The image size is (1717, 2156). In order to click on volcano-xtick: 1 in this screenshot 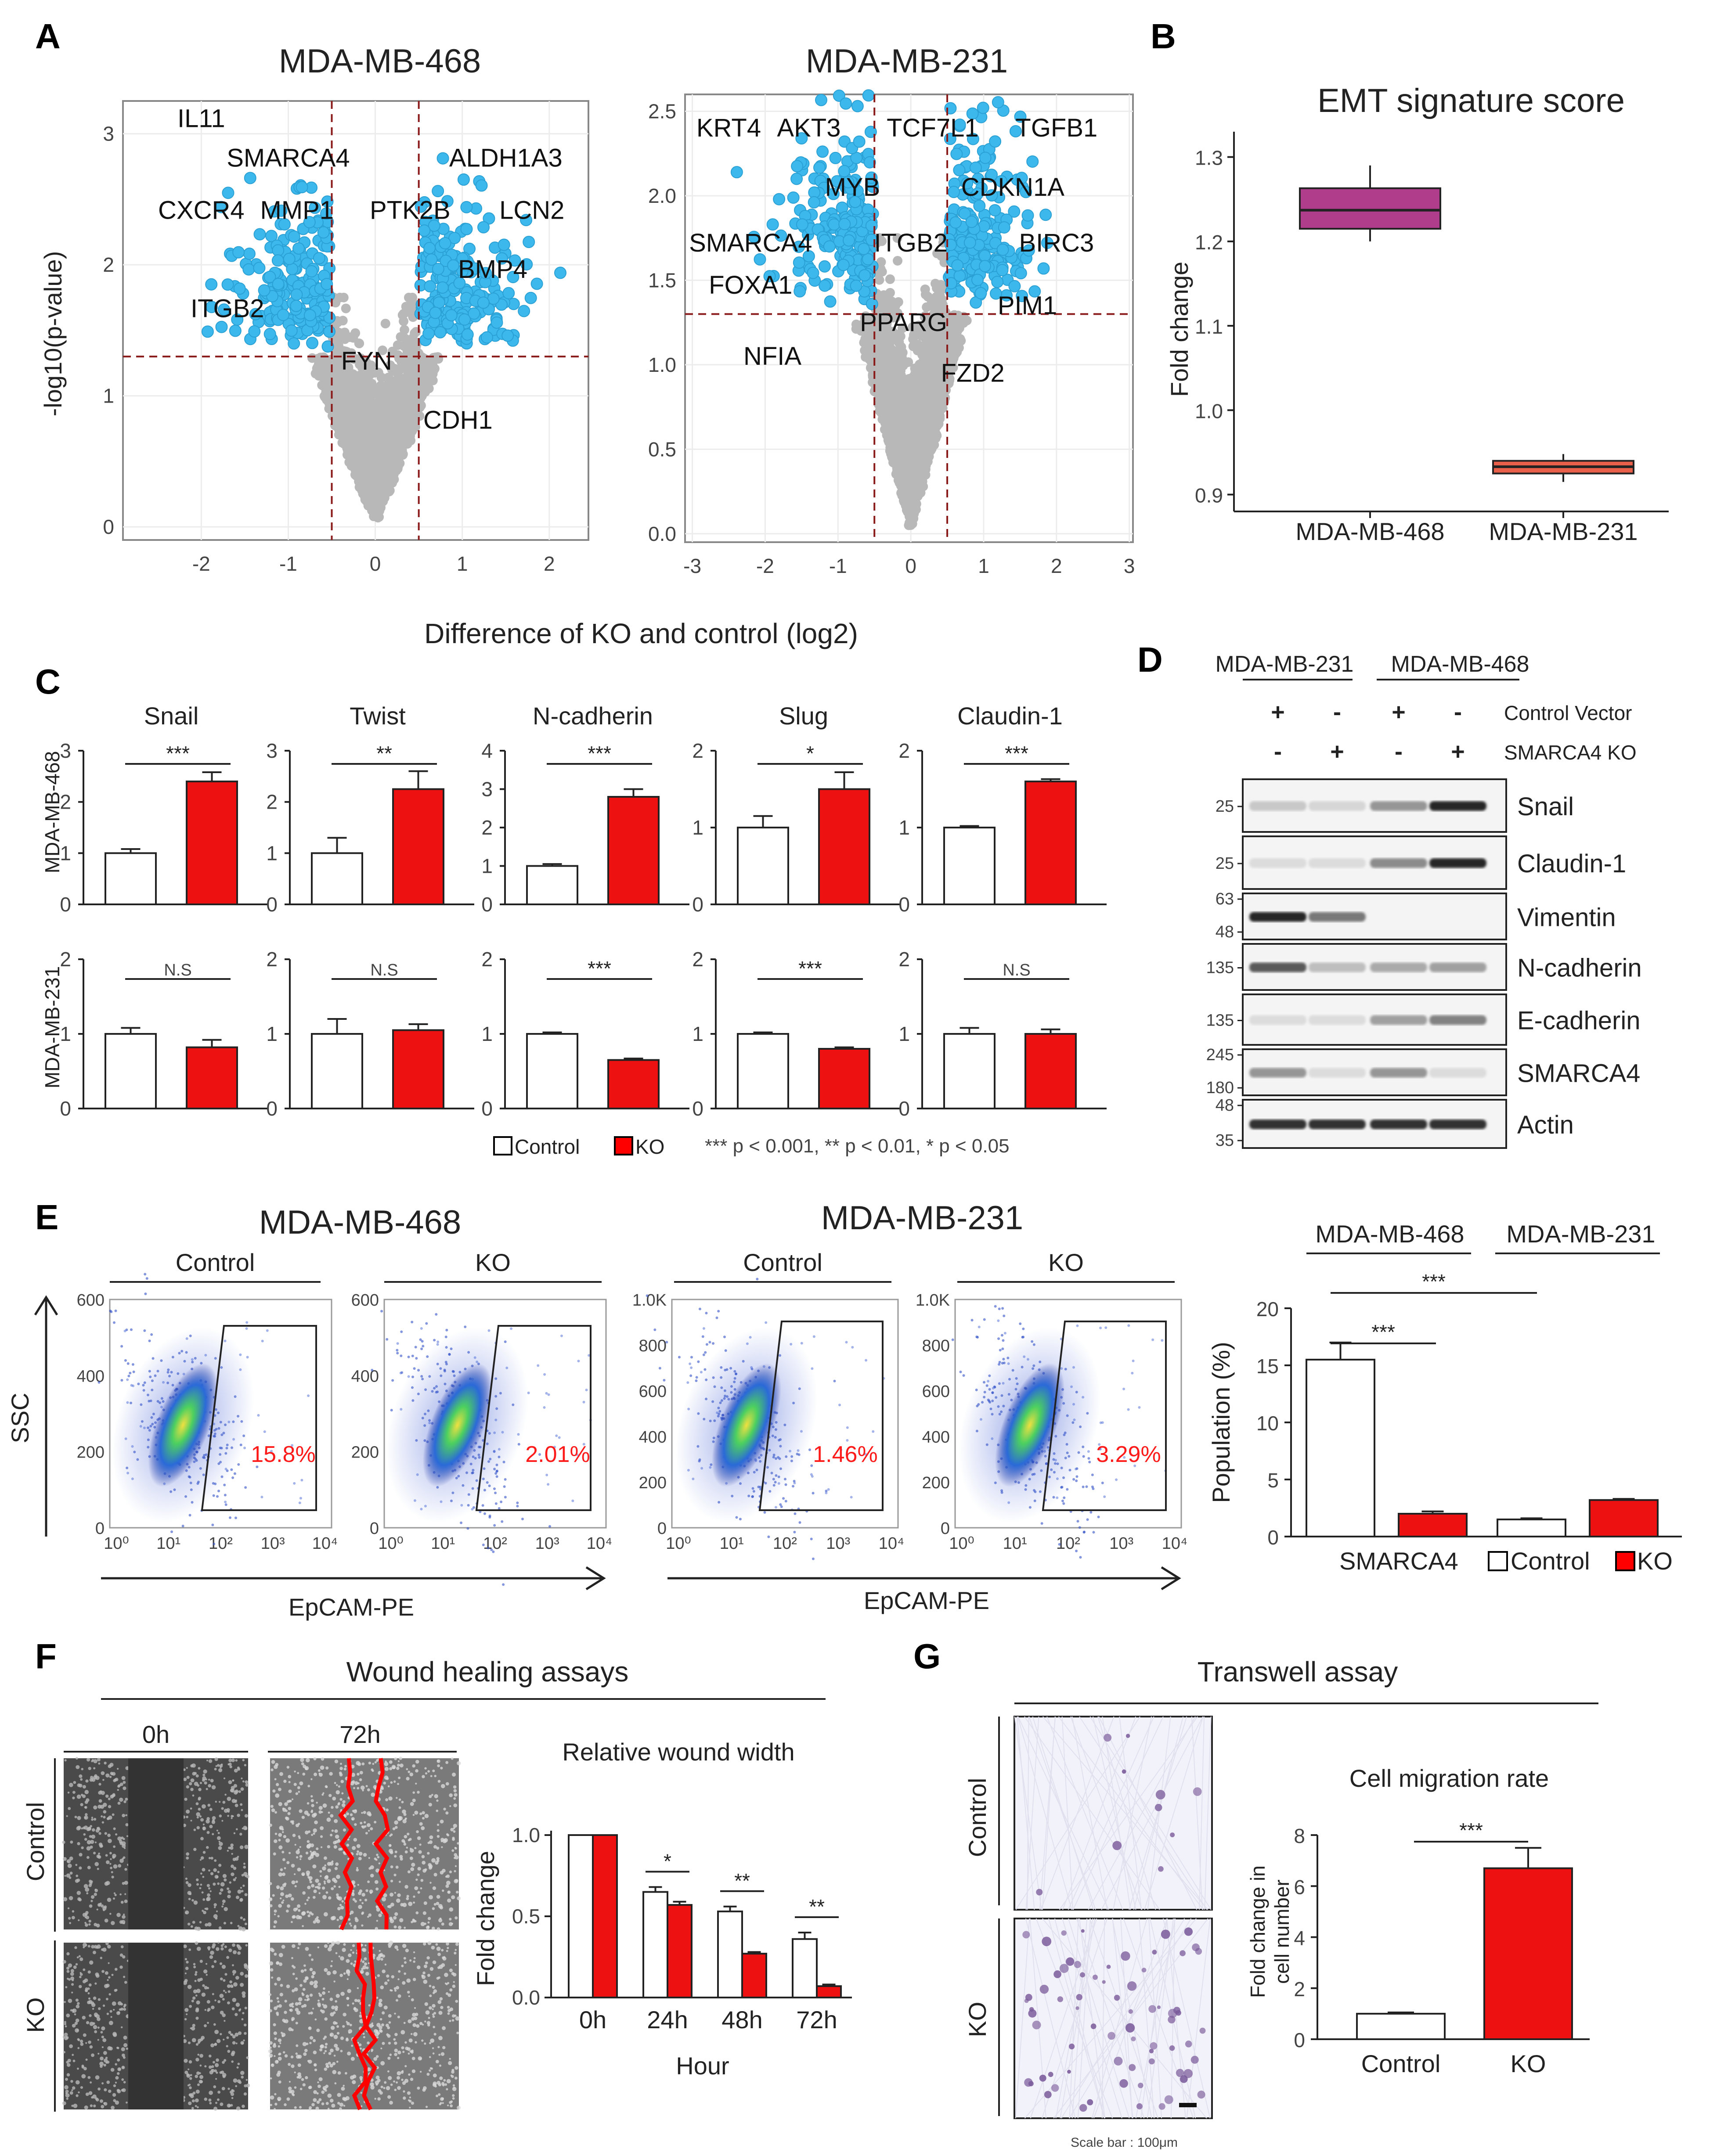, I will do `click(983, 565)`.